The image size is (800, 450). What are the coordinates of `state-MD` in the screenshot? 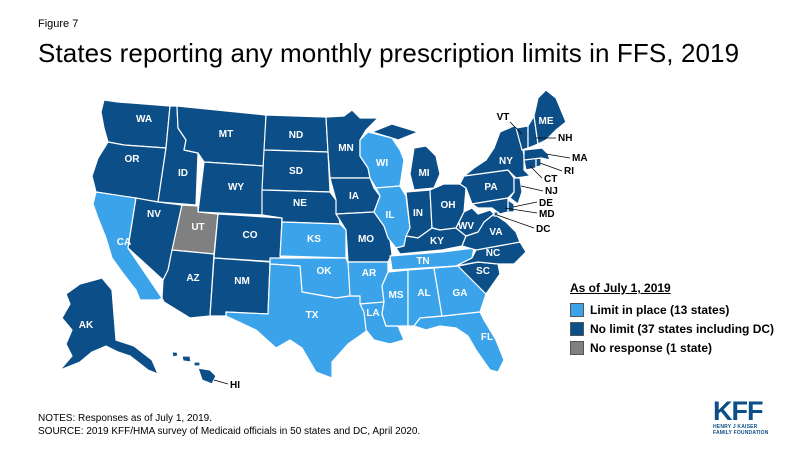 It's located at (490, 206).